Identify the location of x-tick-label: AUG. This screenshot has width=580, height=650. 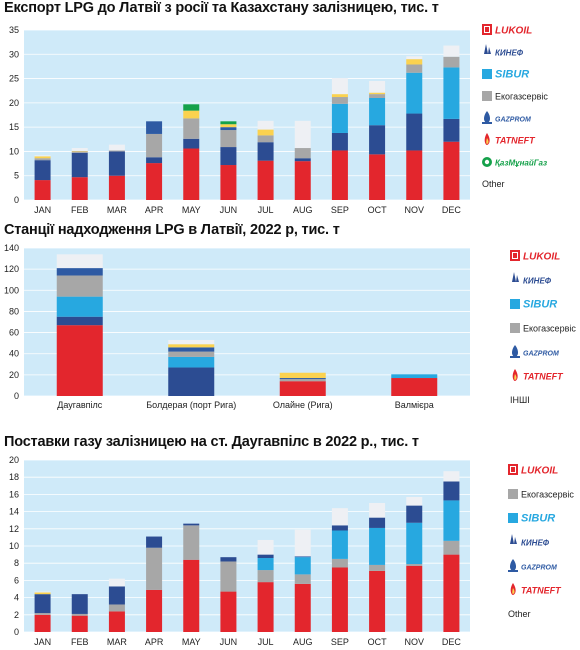
(303, 642).